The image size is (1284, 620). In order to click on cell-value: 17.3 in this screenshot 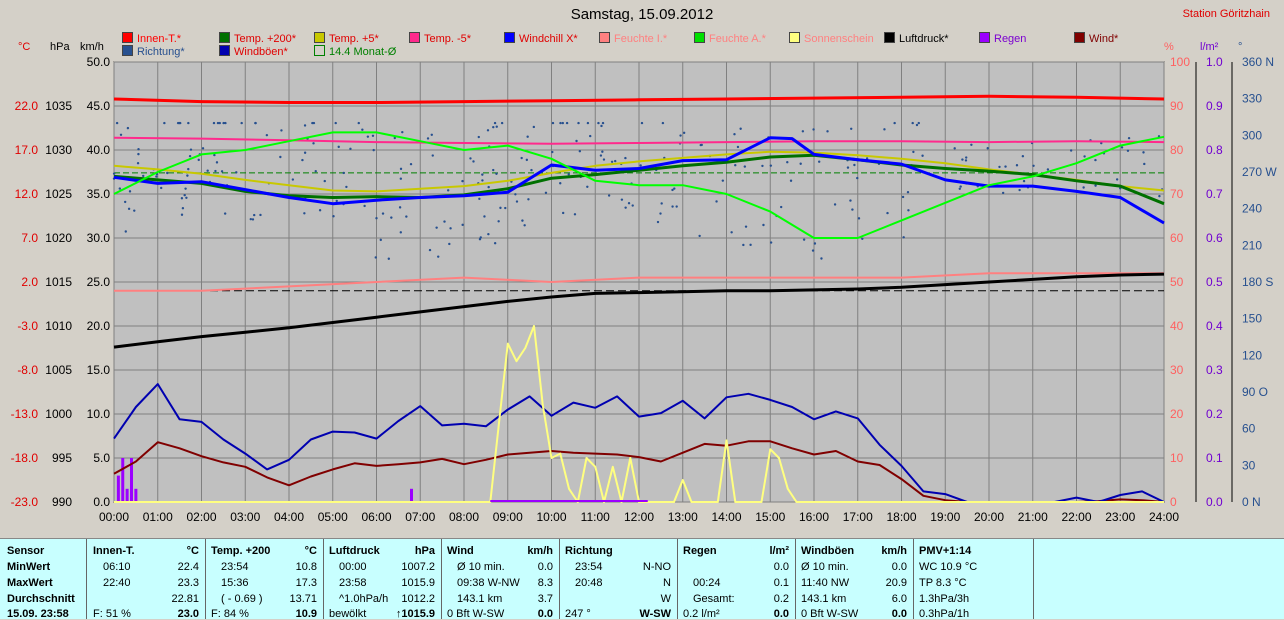, I will do `click(306, 583)`.